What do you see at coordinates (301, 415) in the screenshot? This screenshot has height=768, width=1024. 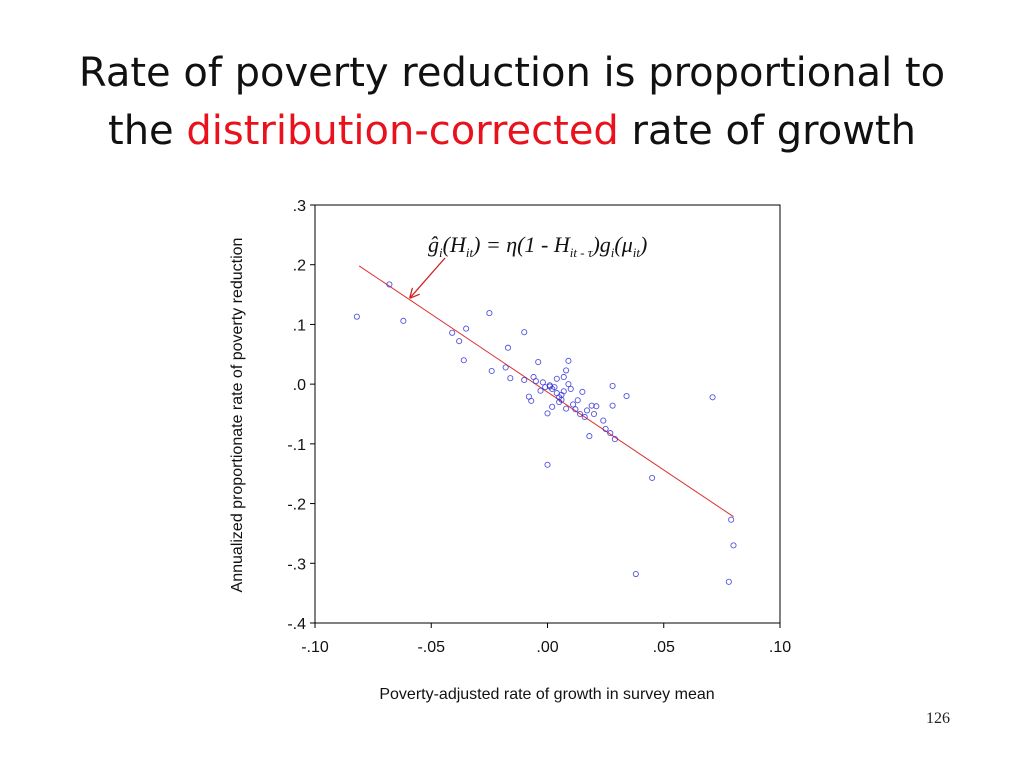 I see `y-axis: .3 .2 .1 .0 -.1 -.2 -.3 -.4` at bounding box center [301, 415].